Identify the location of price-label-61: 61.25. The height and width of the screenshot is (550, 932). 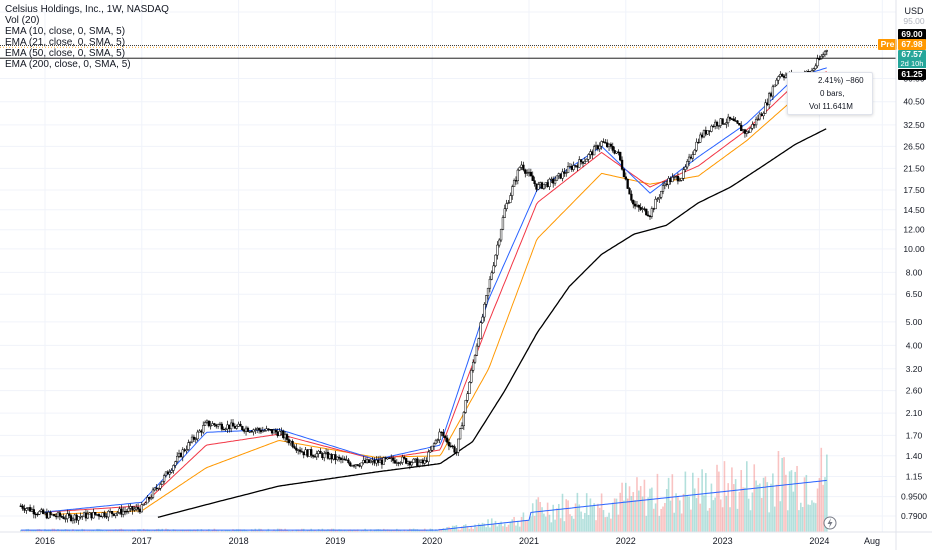
(912, 74).